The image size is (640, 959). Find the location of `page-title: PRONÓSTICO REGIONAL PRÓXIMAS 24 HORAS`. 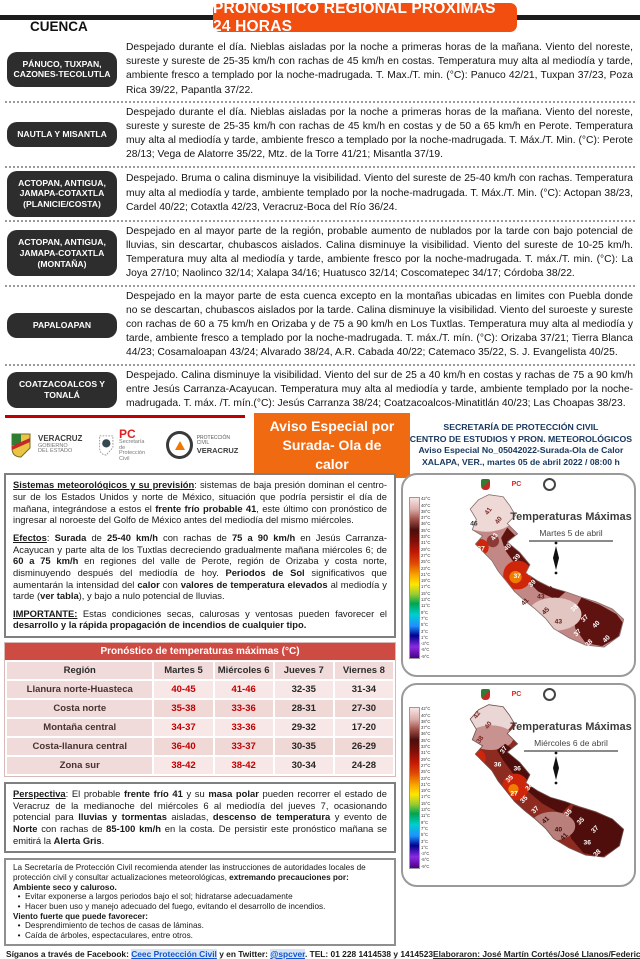

page-title: PRONÓSTICO REGIONAL PRÓXIMAS 24 HORAS is located at coordinates (365, 17).